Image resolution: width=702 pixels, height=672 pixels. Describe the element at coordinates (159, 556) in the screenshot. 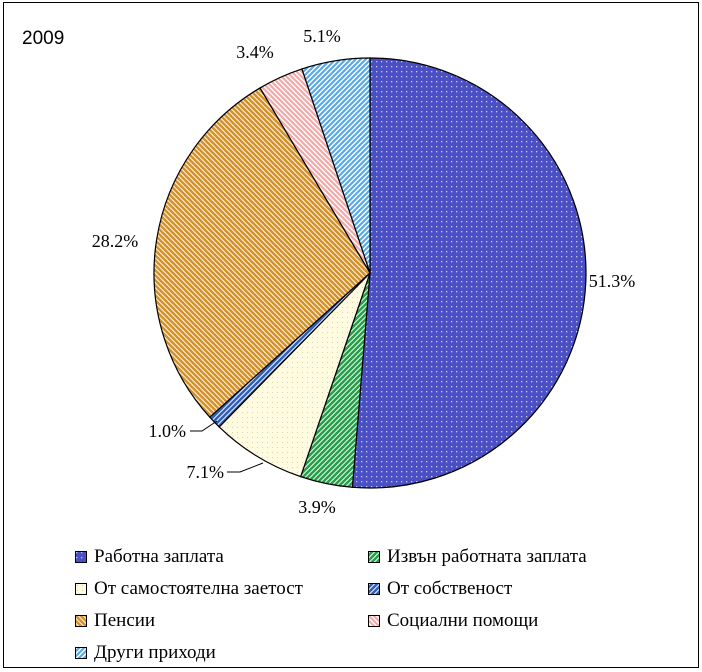

I see `legend-label: Работна заплата` at that location.